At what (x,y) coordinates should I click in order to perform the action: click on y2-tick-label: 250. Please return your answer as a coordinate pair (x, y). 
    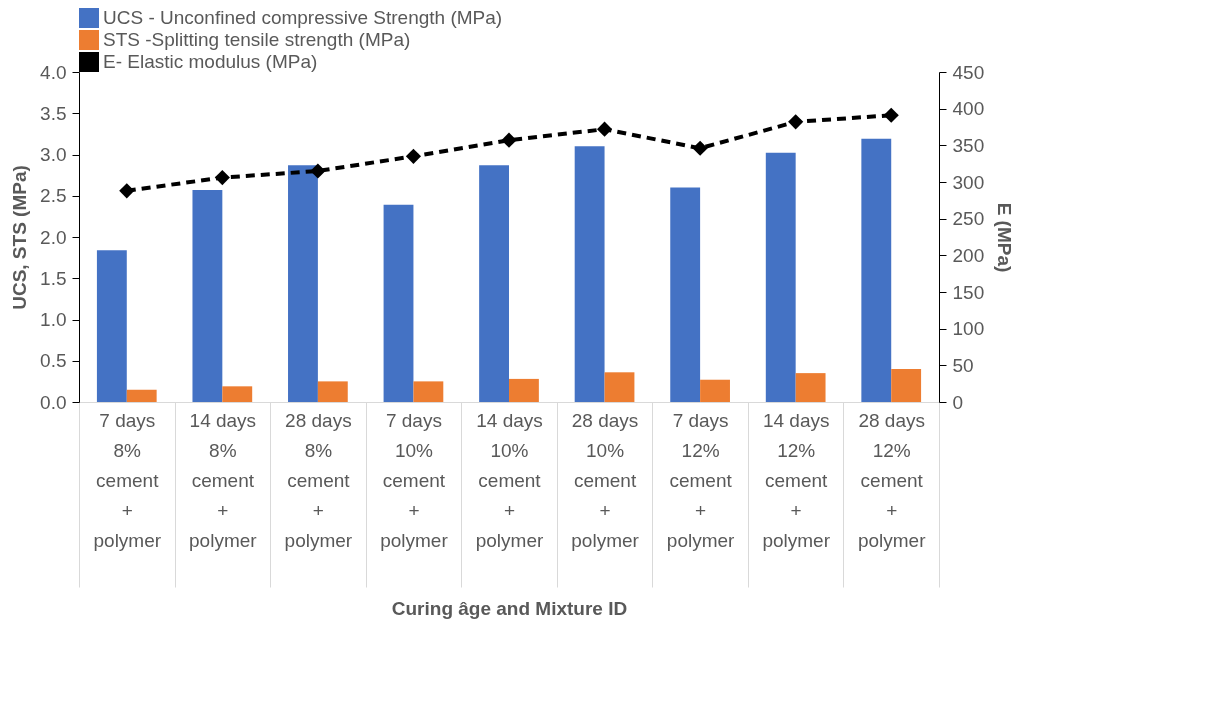
    Looking at the image, I should click on (968, 219).